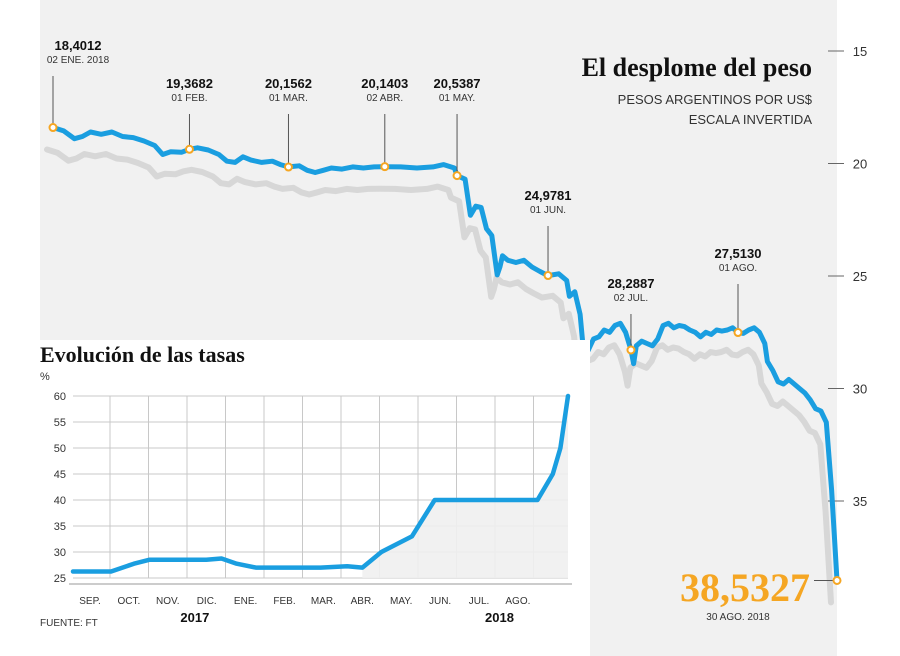 This screenshot has width=900, height=656. What do you see at coordinates (465, 487) in the screenshot?
I see `rates-area-fill` at bounding box center [465, 487].